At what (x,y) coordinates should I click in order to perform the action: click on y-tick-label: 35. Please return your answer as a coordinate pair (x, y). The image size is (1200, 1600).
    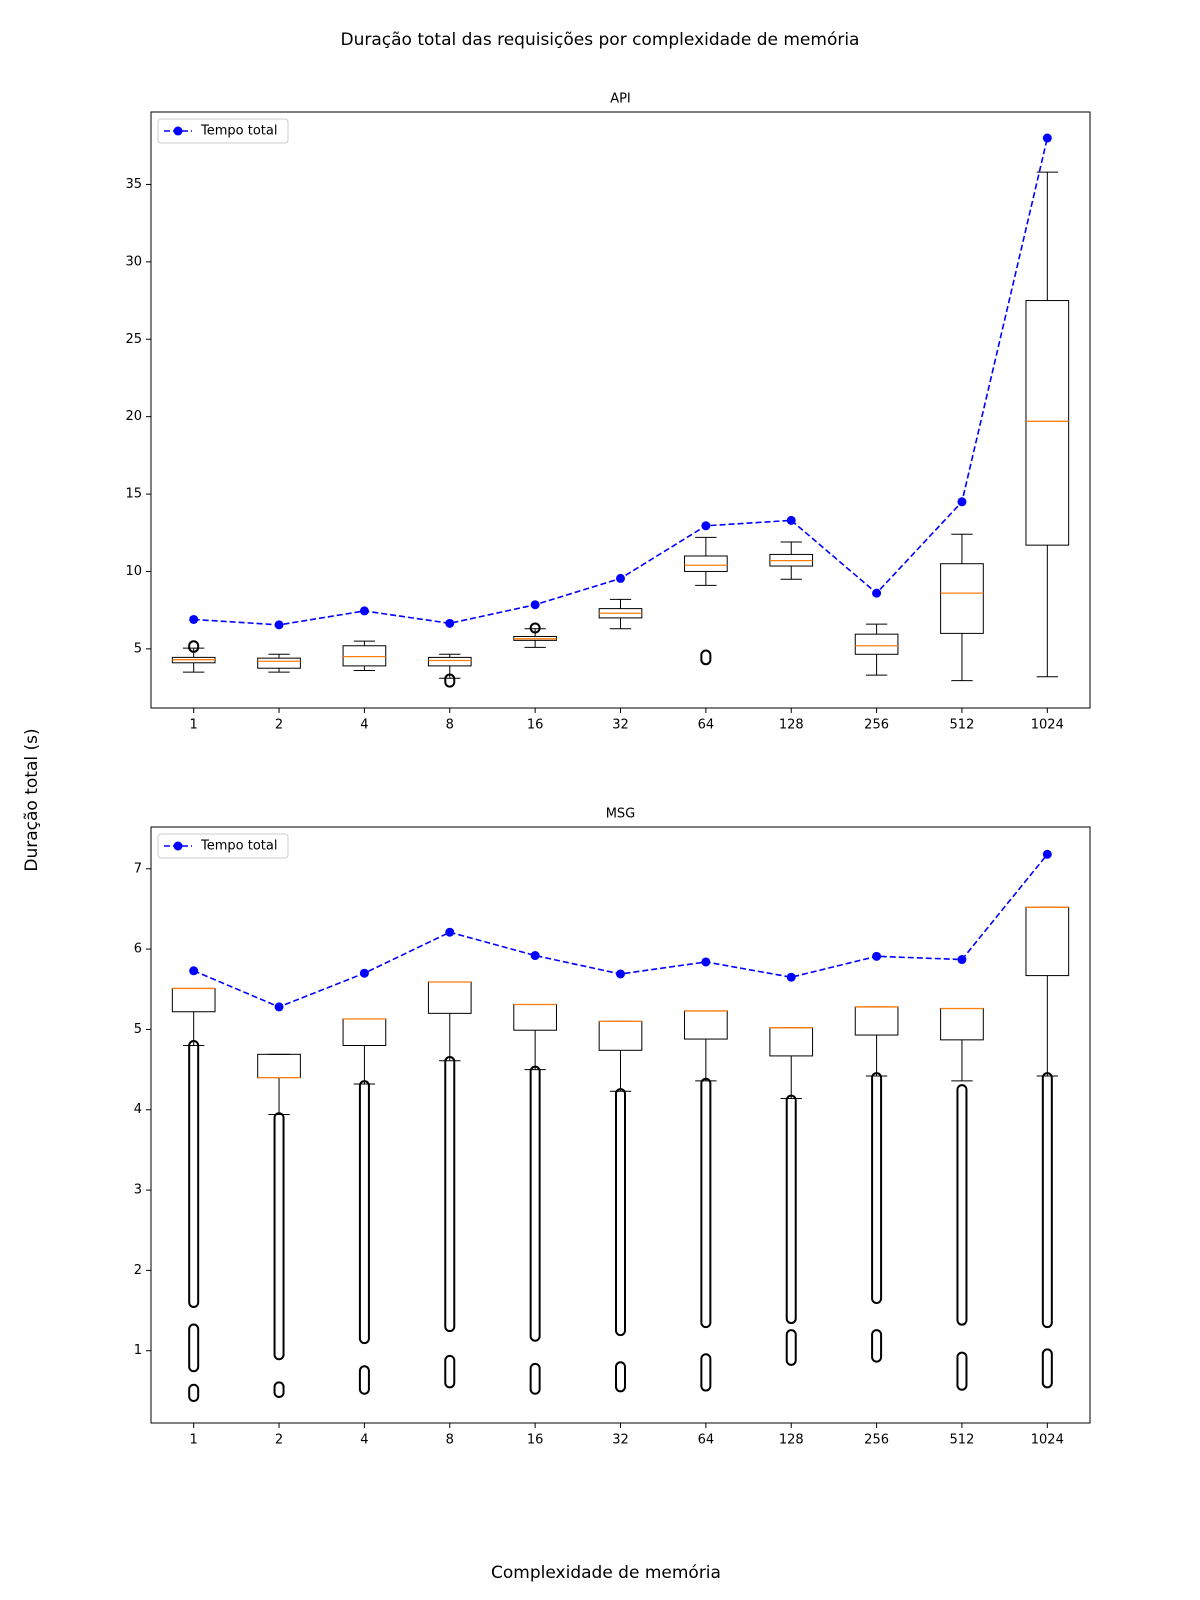
    Looking at the image, I should click on (133, 184).